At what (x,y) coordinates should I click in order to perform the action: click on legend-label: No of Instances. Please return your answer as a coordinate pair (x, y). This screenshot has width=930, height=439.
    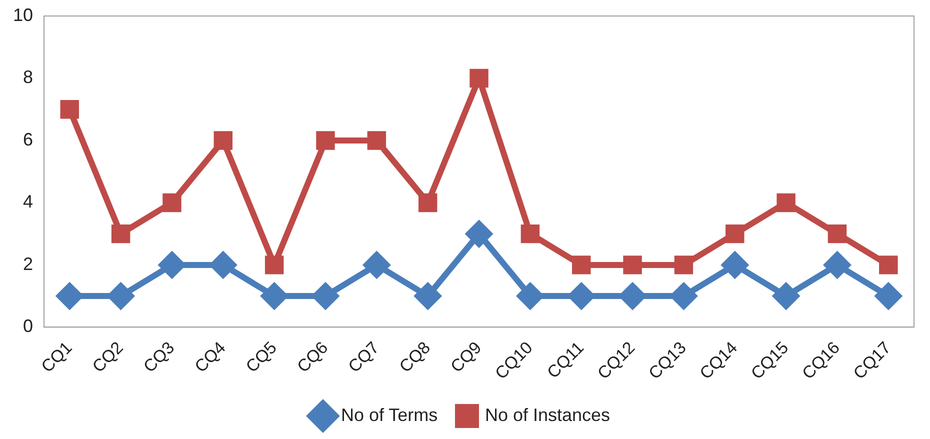
    Looking at the image, I should click on (547, 414).